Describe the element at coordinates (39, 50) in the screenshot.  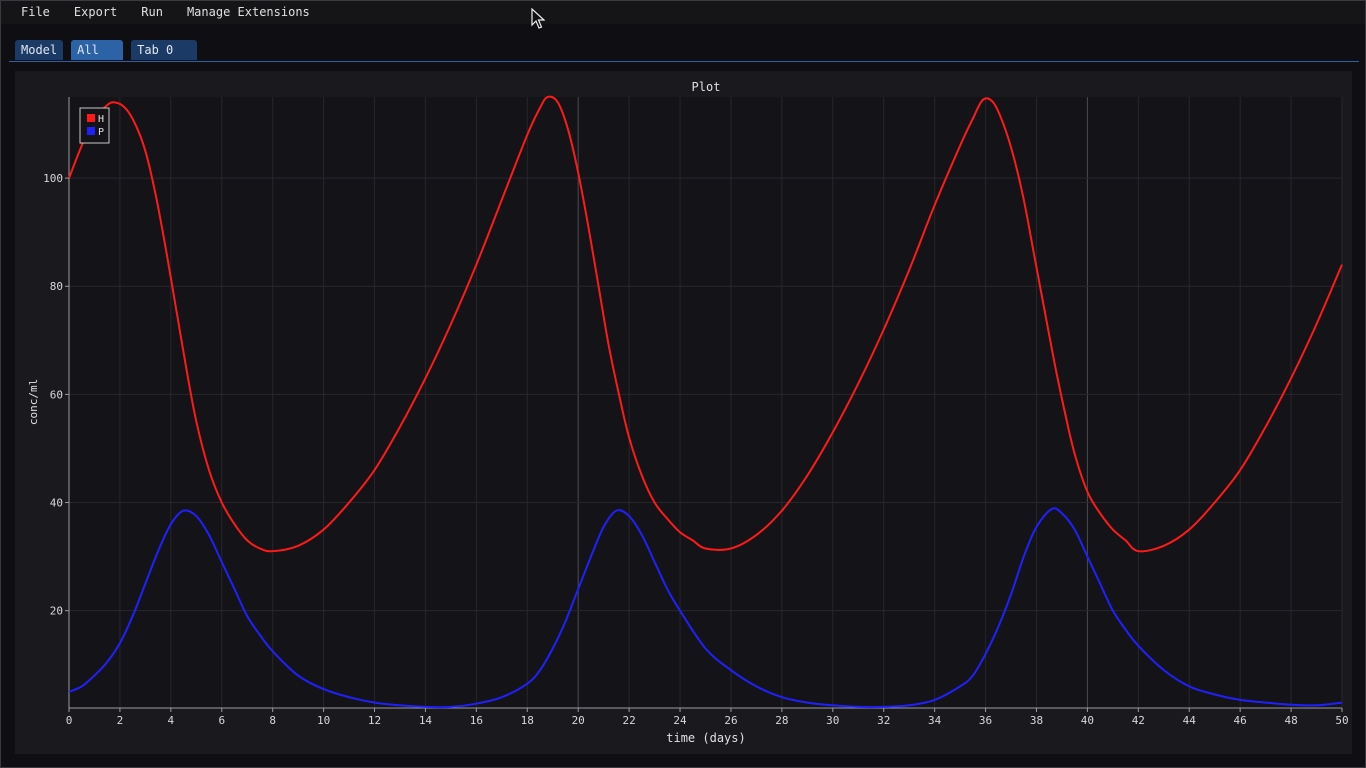
I see `tab-model: Model` at that location.